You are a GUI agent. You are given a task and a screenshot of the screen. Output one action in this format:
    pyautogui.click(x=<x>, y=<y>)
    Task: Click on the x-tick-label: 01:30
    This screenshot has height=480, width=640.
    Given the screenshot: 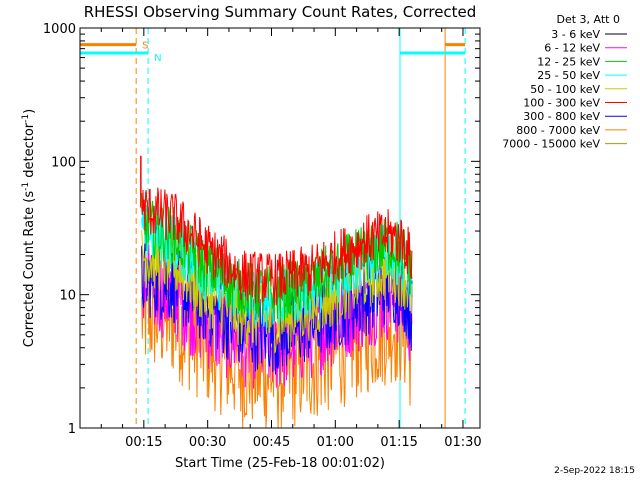 What is the action you would take?
    pyautogui.click(x=462, y=442)
    